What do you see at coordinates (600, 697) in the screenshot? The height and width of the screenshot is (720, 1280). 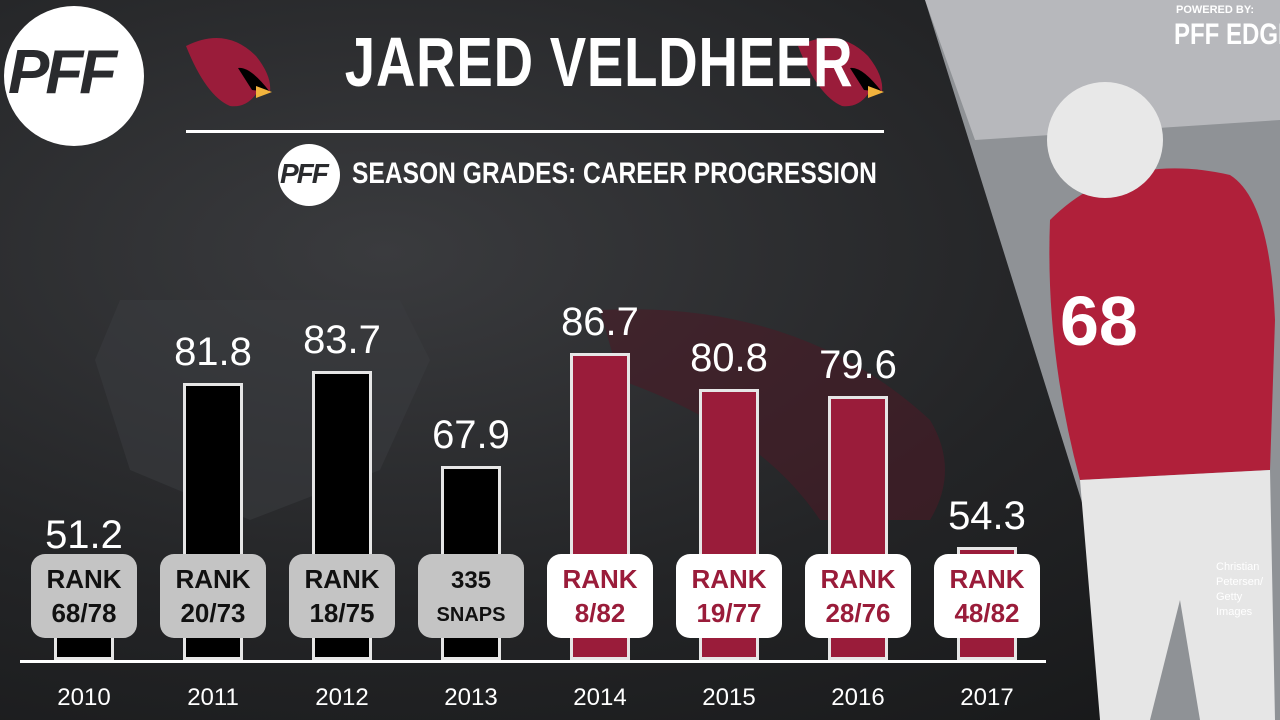 I see `x-tick-label-2014: 2014` at bounding box center [600, 697].